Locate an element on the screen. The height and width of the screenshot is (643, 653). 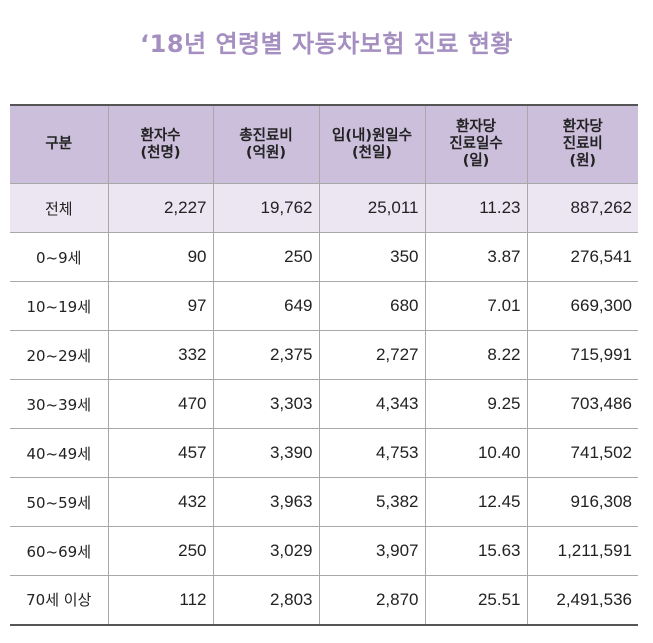
row-label: 50~59세 is located at coordinates (59, 502).